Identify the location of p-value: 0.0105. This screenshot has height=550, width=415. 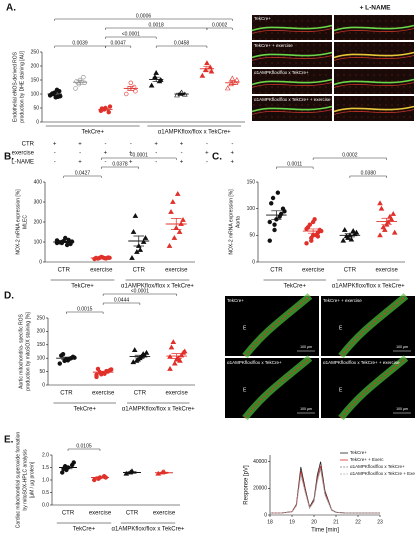
(84, 446).